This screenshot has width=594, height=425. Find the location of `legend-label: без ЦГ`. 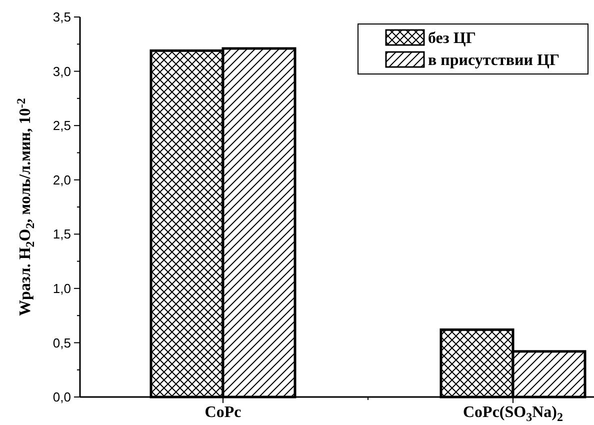

legend-label: без ЦГ is located at coordinates (452, 38).